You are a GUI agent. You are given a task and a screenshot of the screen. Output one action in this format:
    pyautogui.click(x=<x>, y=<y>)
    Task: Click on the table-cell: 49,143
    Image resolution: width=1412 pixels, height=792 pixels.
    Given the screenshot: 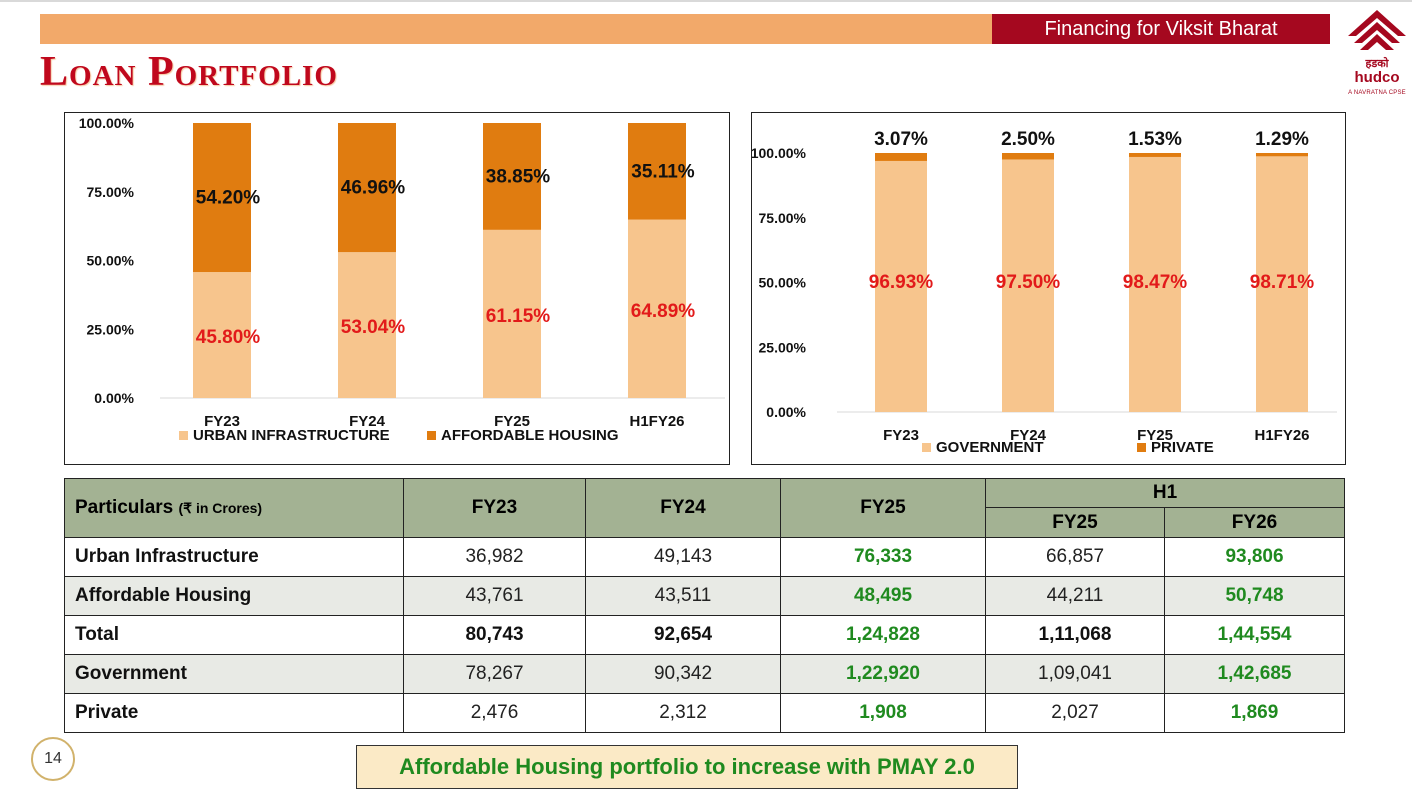 What is the action you would take?
    pyautogui.click(x=683, y=557)
    